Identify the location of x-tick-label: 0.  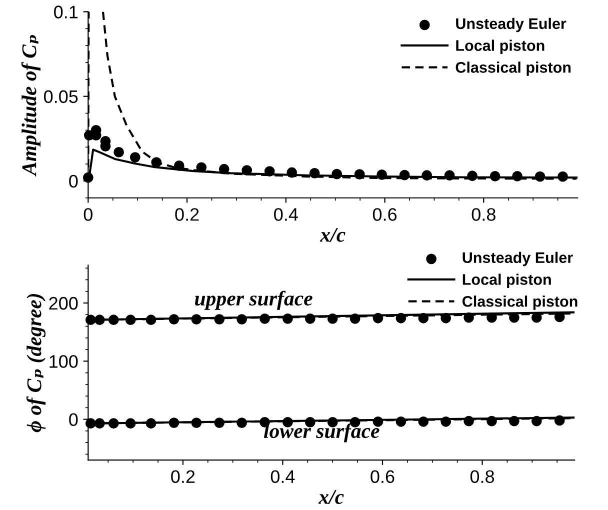
(88, 214).